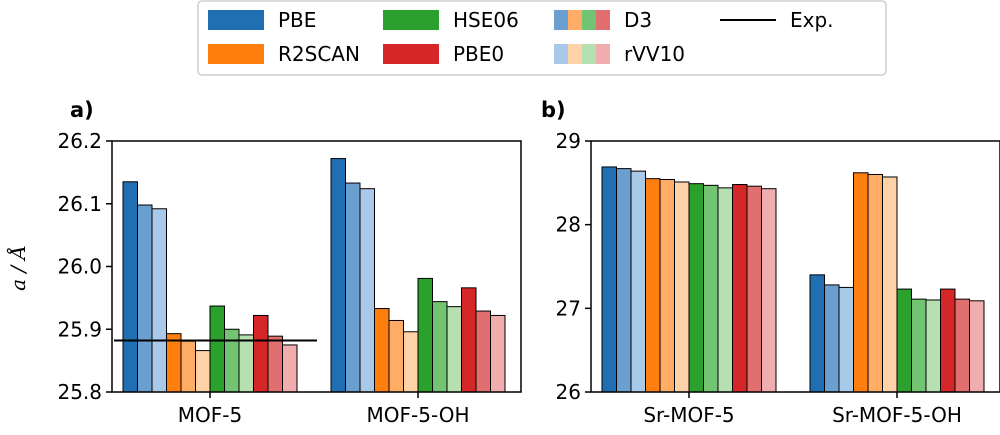 Image resolution: width=1000 pixels, height=435 pixels. What do you see at coordinates (619, 54) in the screenshot?
I see `legend-item-rvv10: rVV10` at bounding box center [619, 54].